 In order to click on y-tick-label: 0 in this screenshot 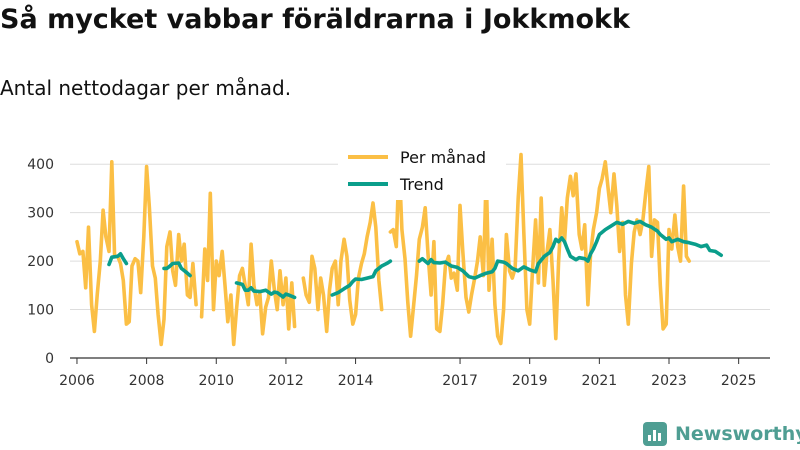, I will do `click(49, 359)`.